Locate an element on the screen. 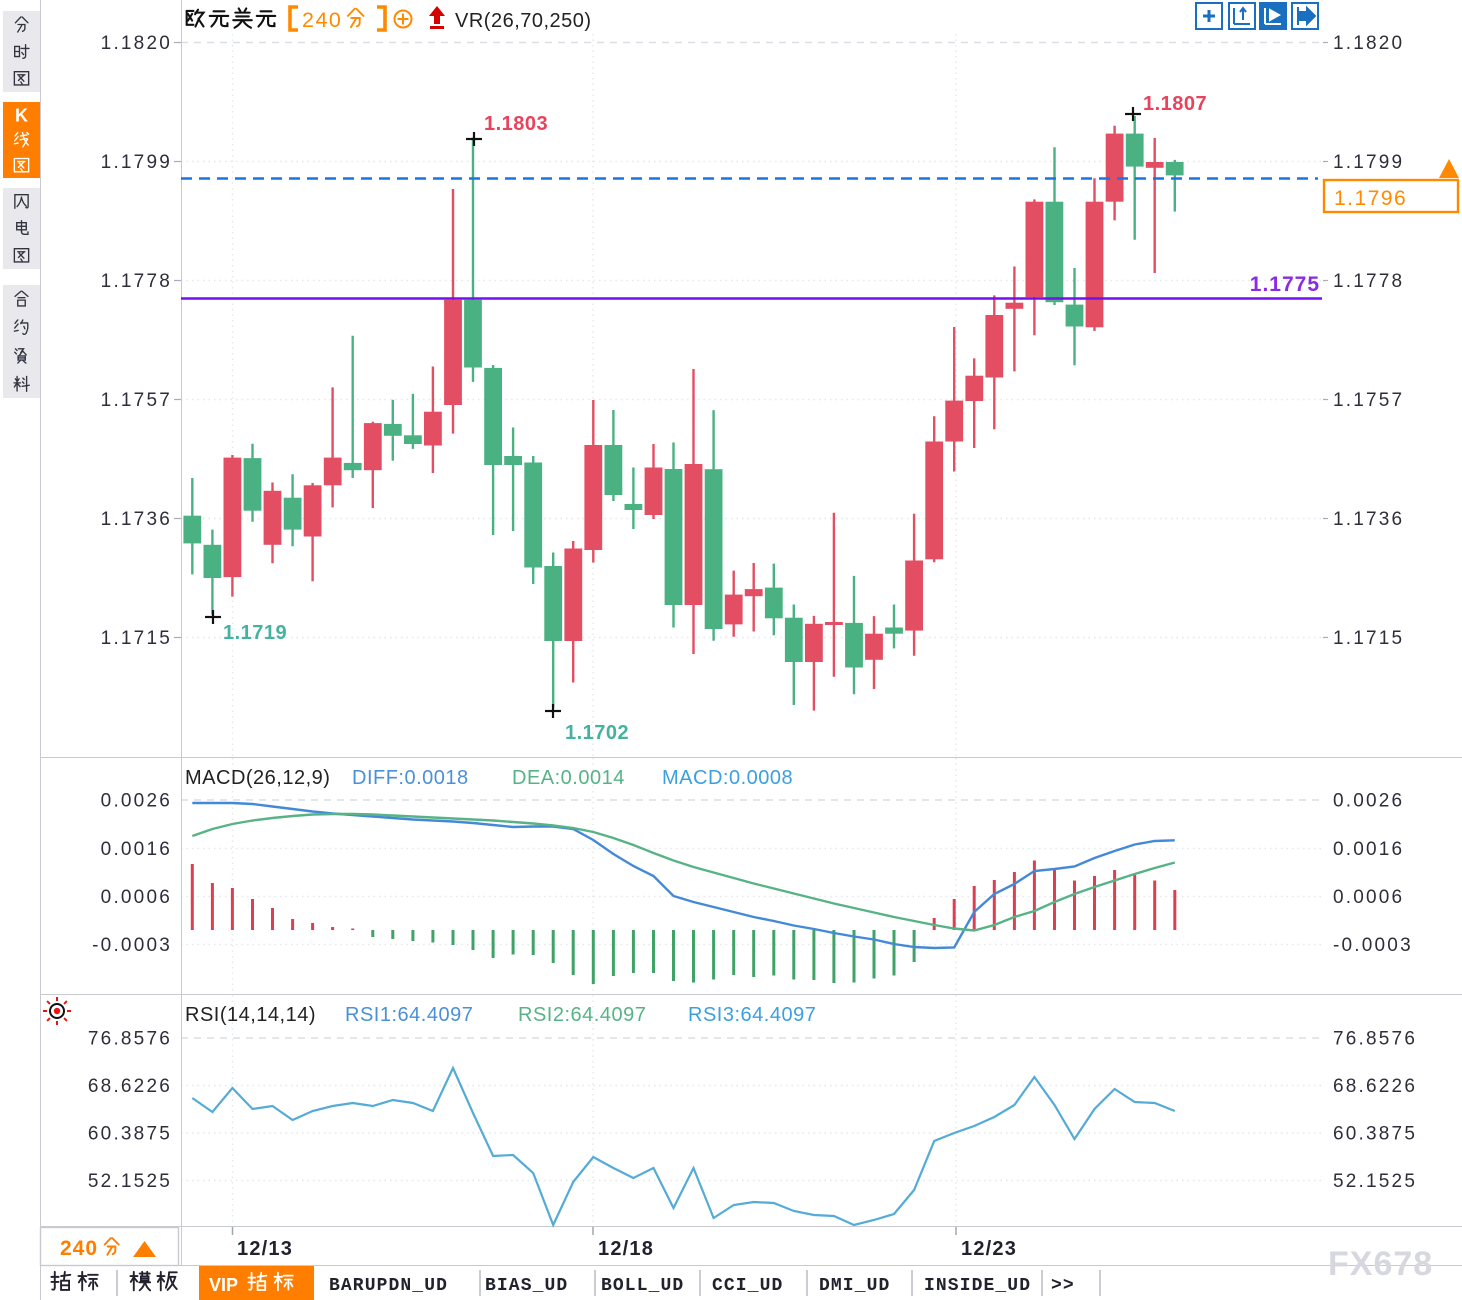 This screenshot has height=1300, width=1462. svg-text: RSI1:64.4097 is located at coordinates (409, 1015).